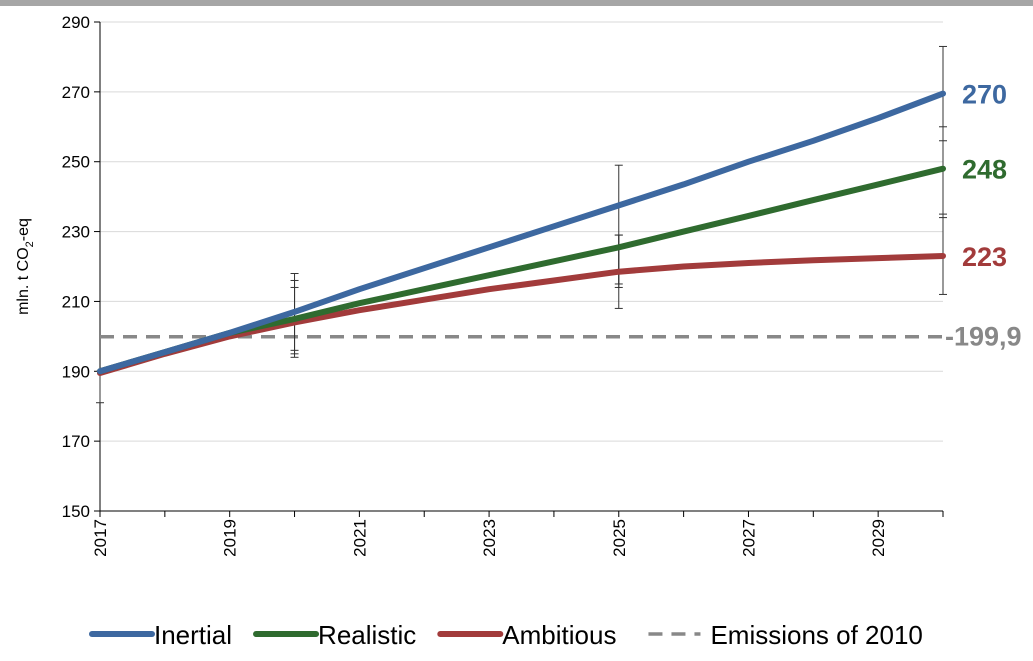 The image size is (1033, 661). What do you see at coordinates (619, 538) in the screenshot?
I see `x-tick-label-2025: 2025` at bounding box center [619, 538].